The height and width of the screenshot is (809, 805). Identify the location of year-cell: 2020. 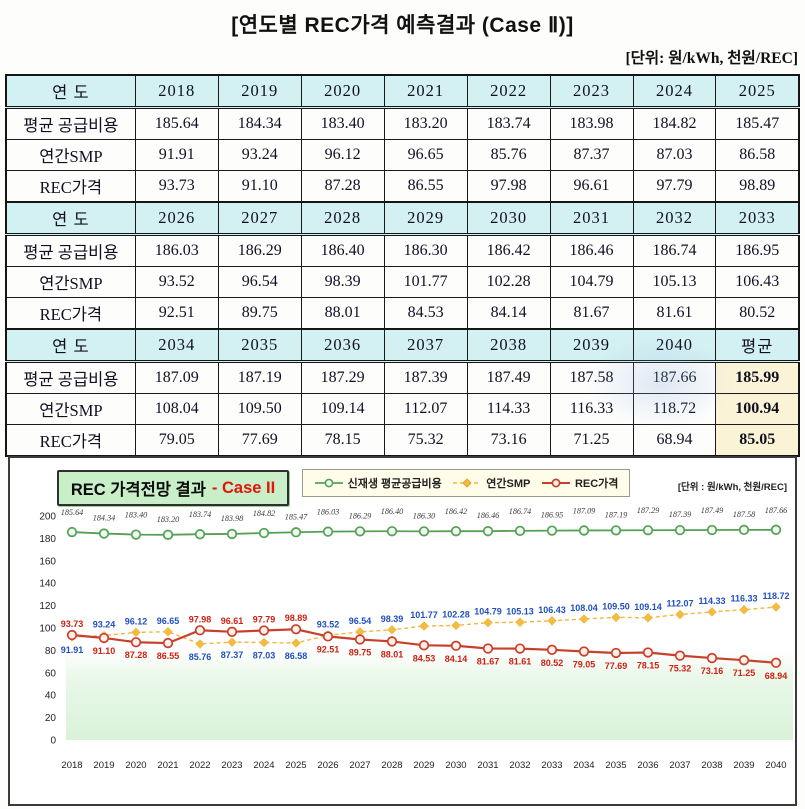
(342, 91).